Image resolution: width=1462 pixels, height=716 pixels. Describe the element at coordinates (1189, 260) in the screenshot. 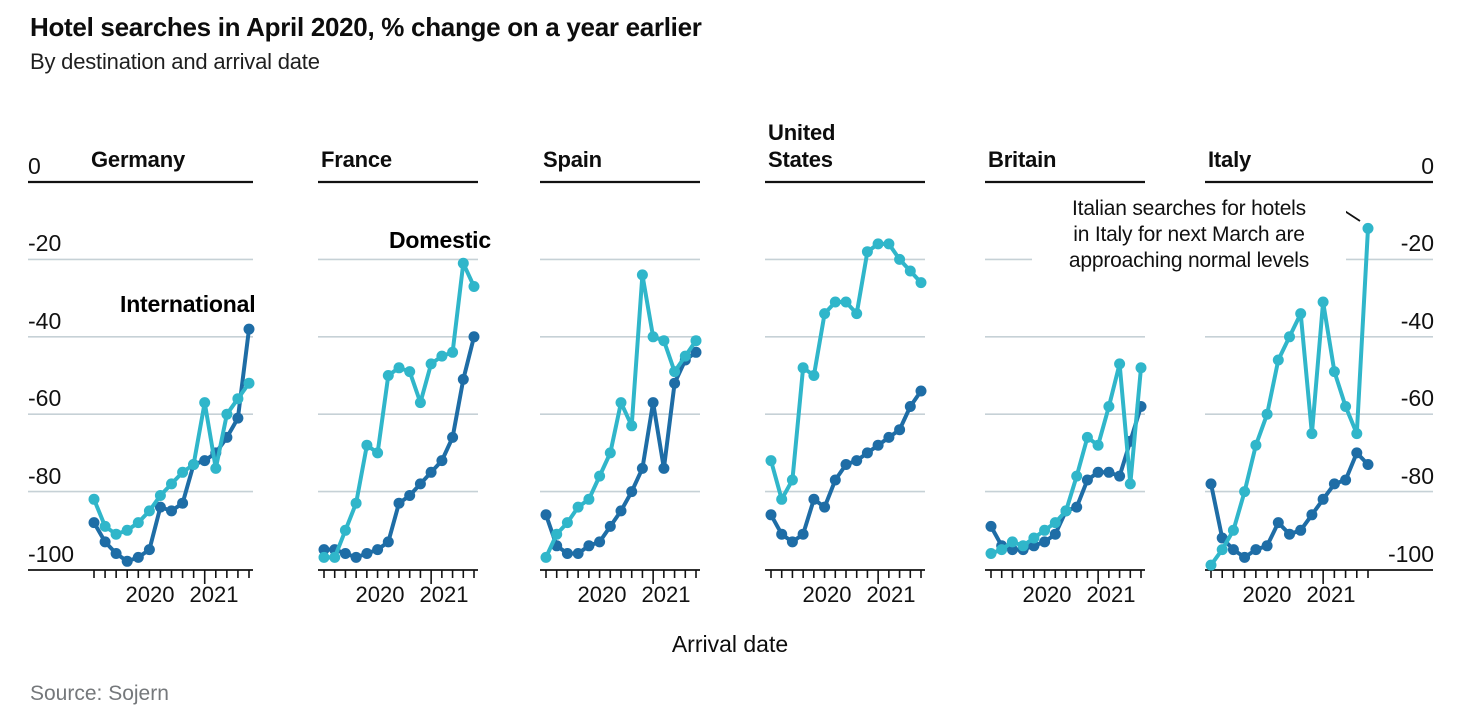

I see `annotation-line-3: approaching normal levels` at that location.